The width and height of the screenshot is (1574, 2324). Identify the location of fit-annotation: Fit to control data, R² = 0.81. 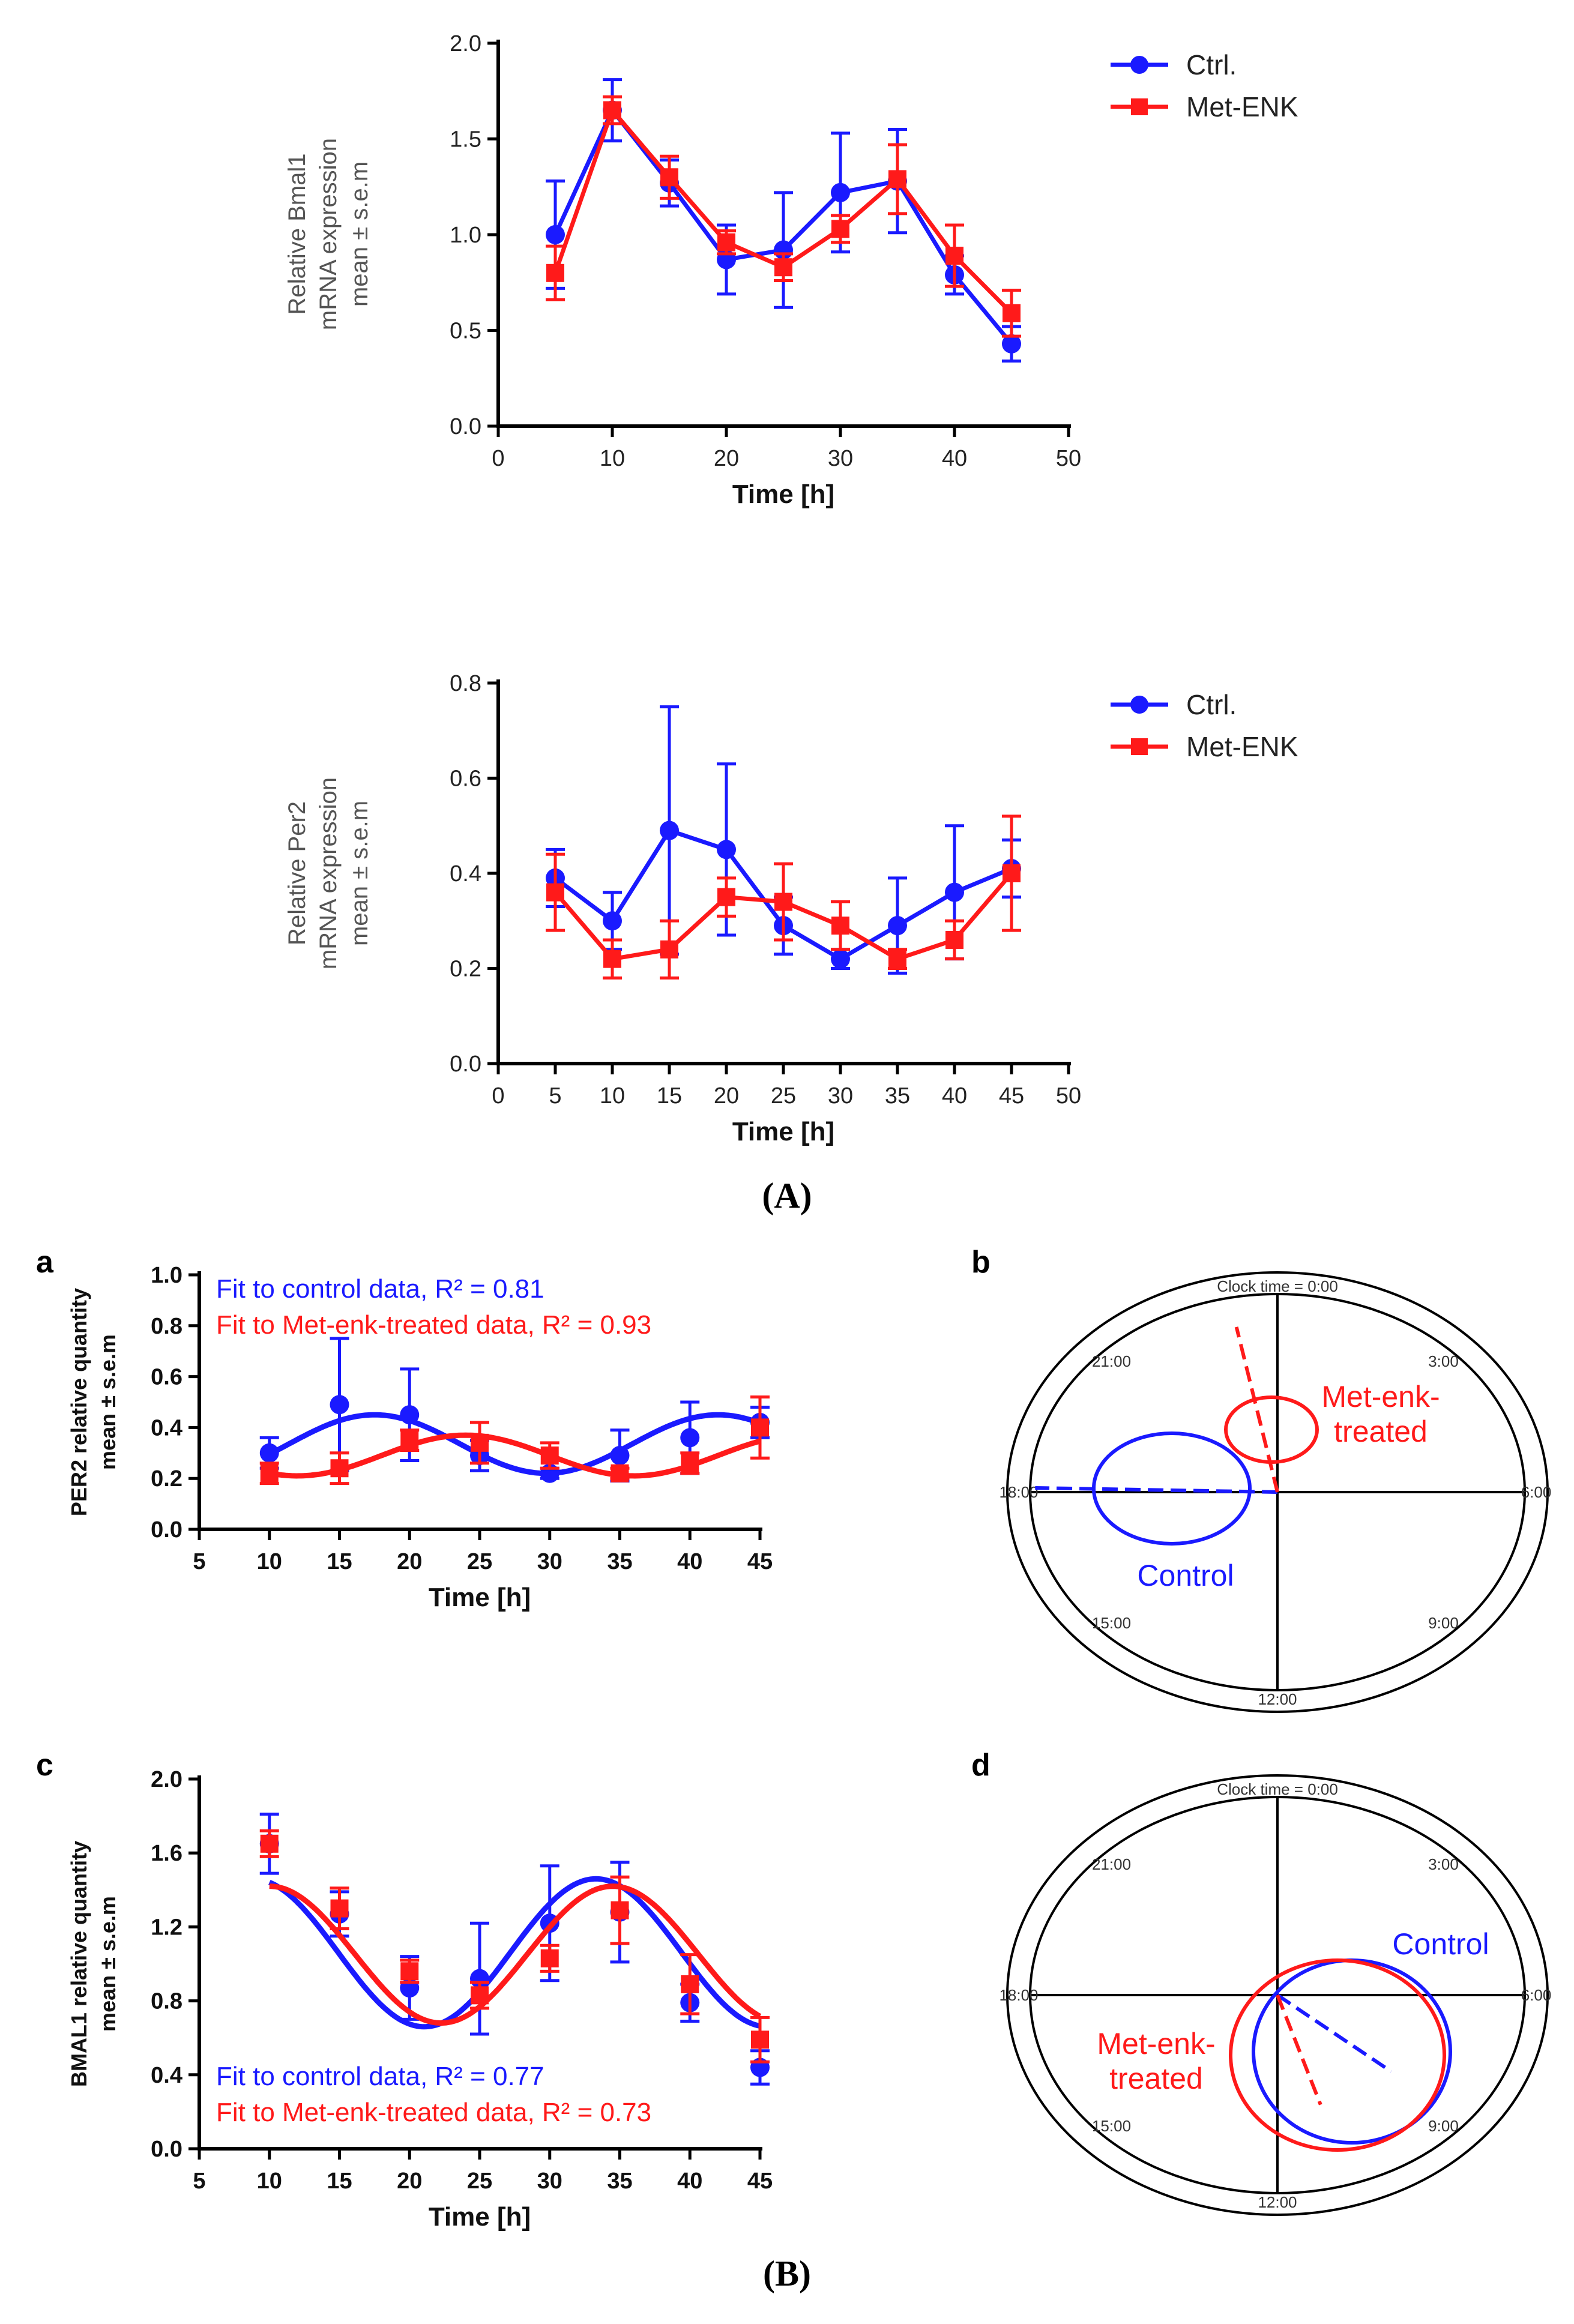
(380, 1289).